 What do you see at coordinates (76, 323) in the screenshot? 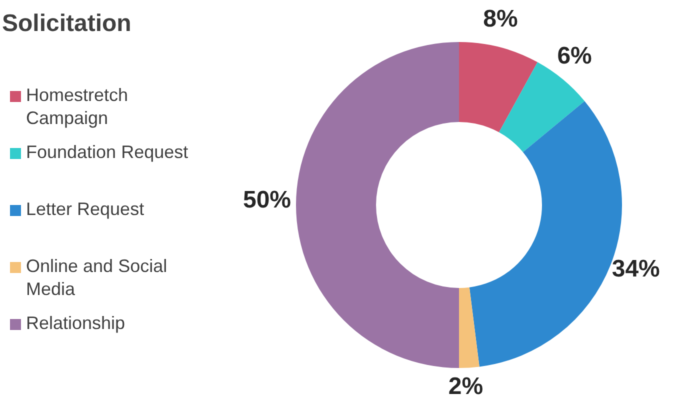
I see `legend-label: Relationship` at bounding box center [76, 323].